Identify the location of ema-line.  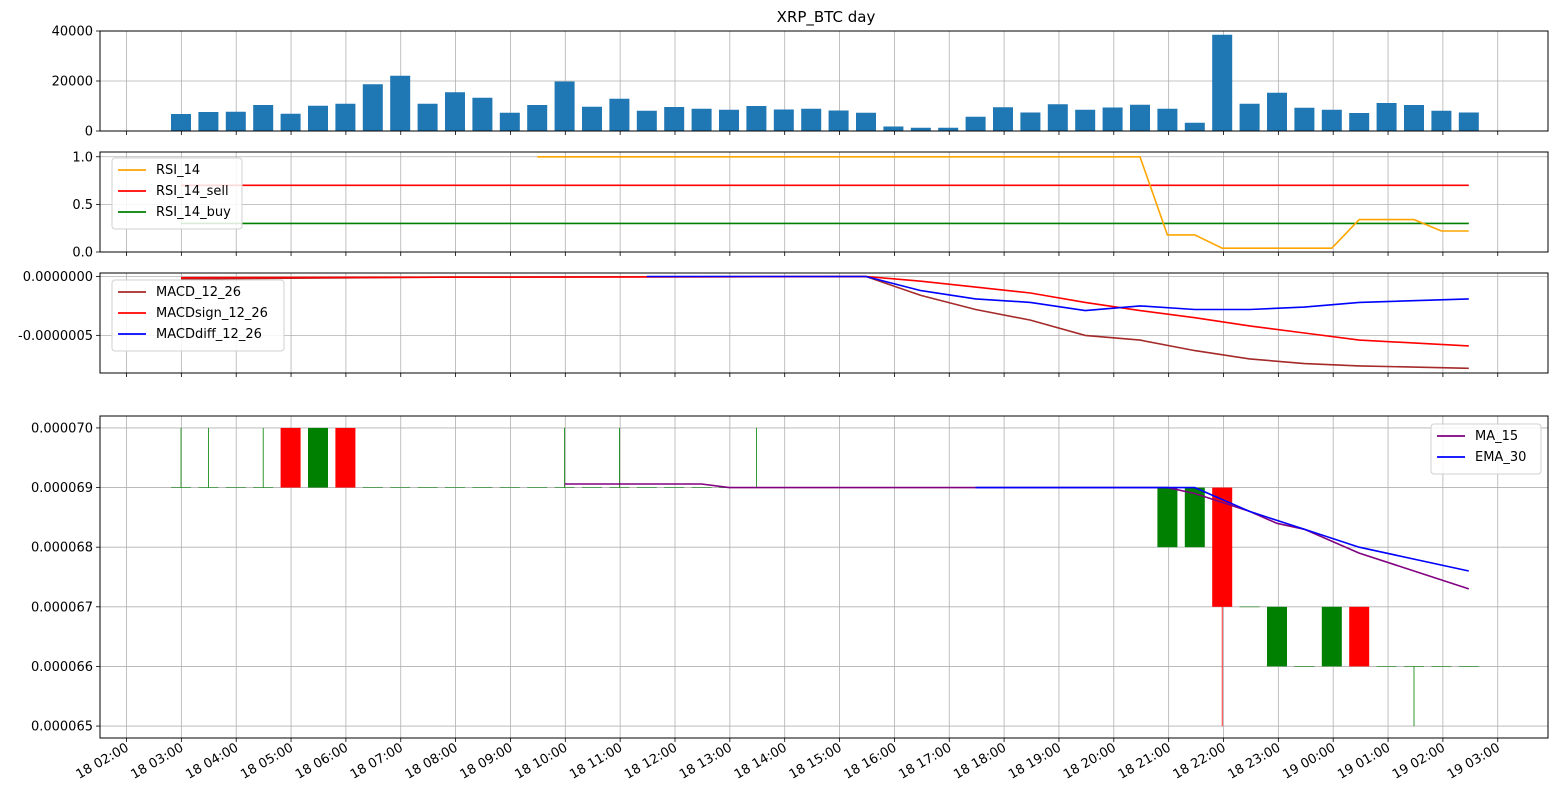
(1222, 529).